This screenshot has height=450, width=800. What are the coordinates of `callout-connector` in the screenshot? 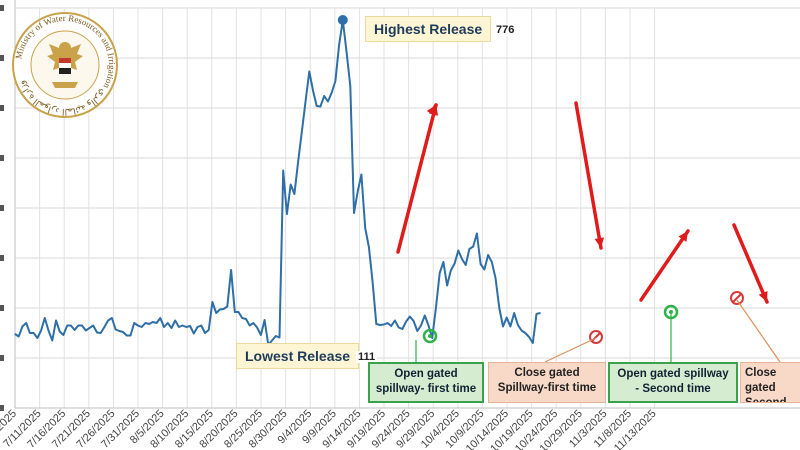 It's located at (570, 350).